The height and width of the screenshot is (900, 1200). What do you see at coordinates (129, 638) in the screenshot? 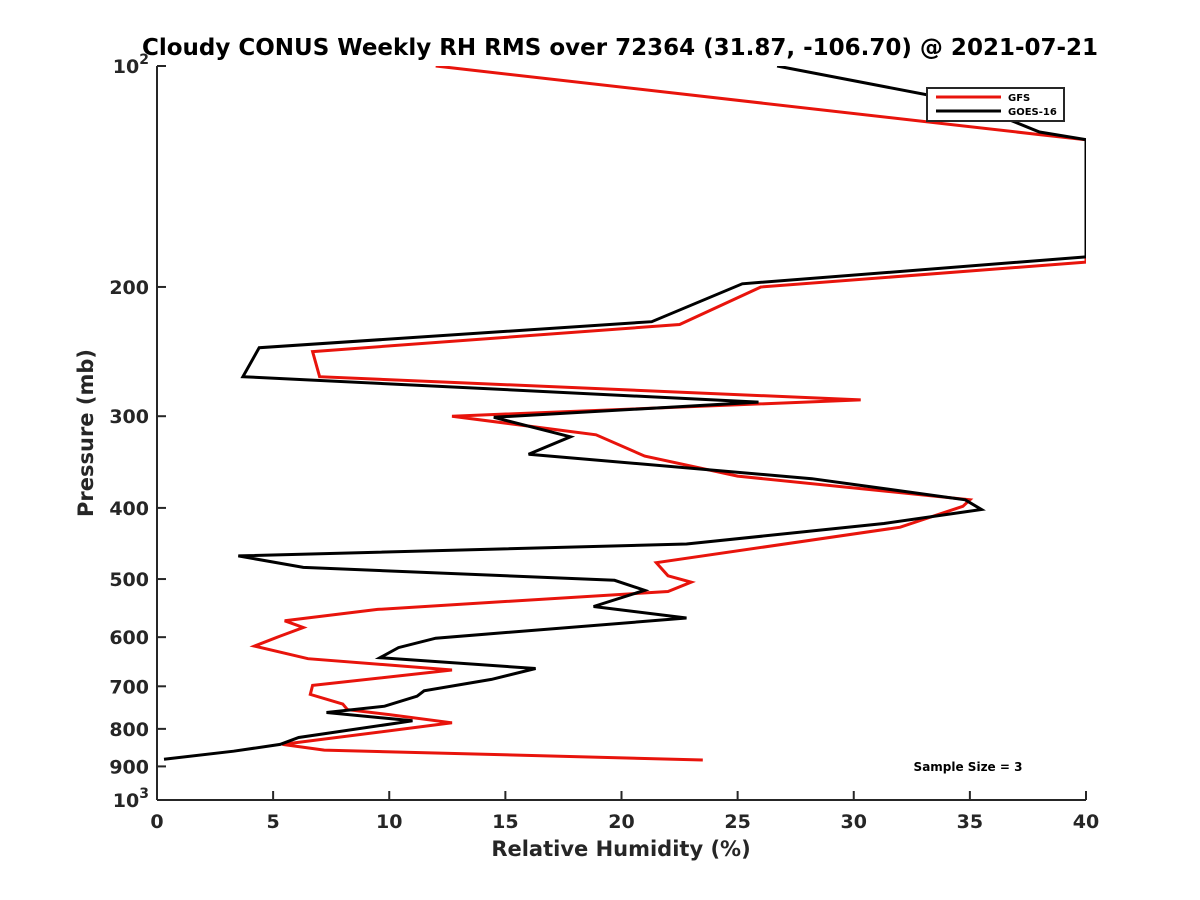
I see `y-tick-label: 600` at bounding box center [129, 638].